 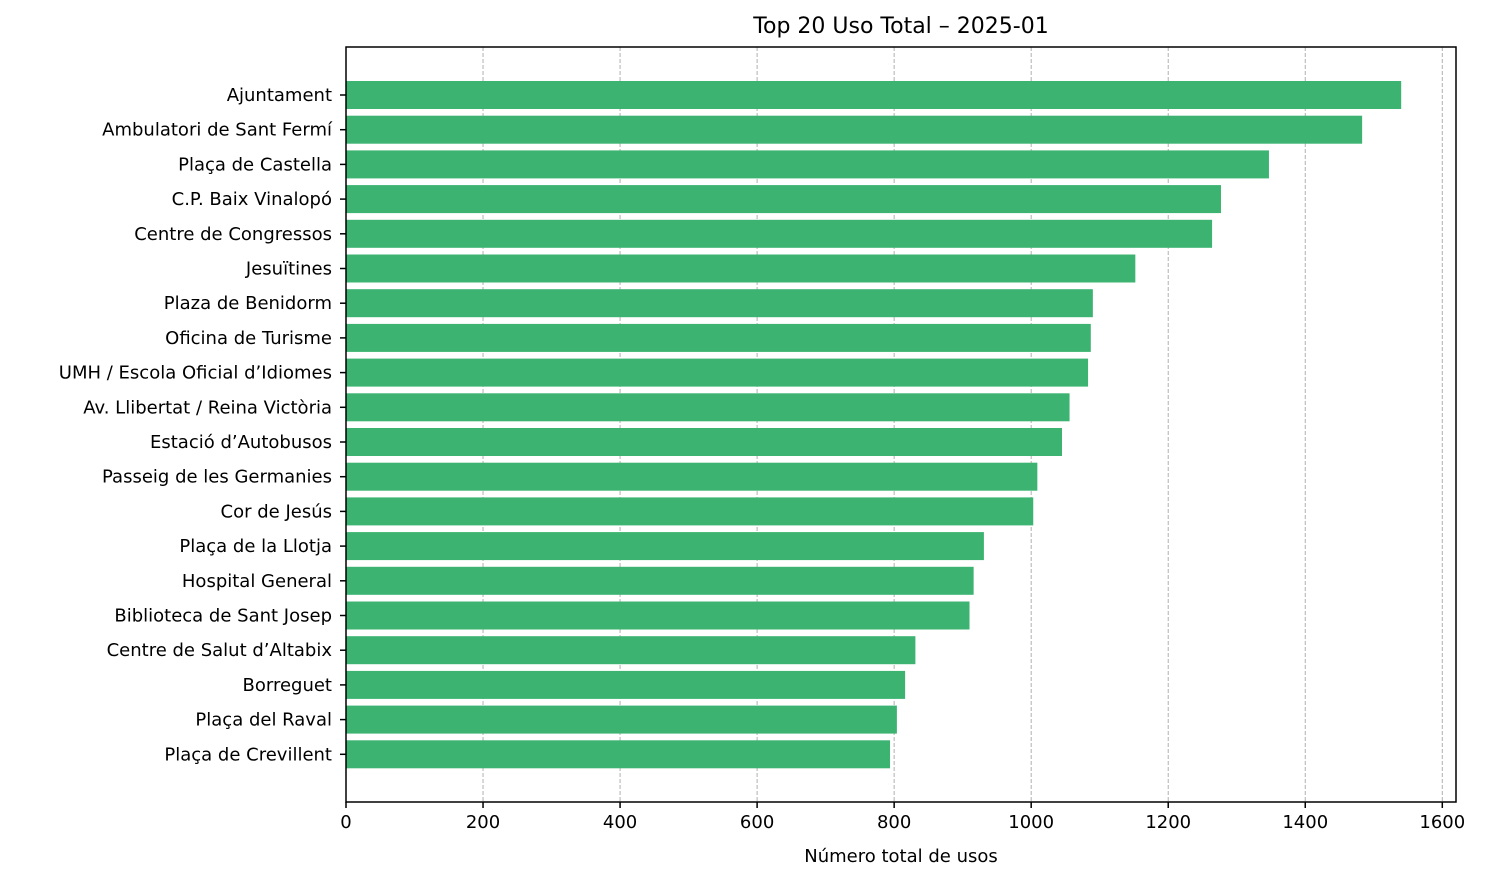 What do you see at coordinates (288, 685) in the screenshot?
I see `y-tick-label: Borreguet` at bounding box center [288, 685].